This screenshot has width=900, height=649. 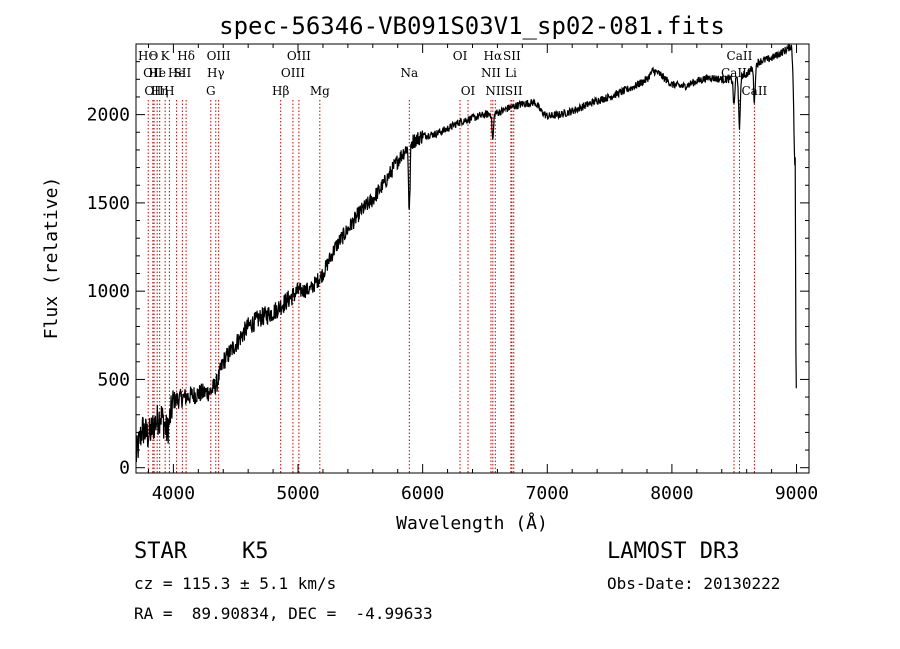 I want to click on x-tick-label: 6000, so click(x=422, y=493).